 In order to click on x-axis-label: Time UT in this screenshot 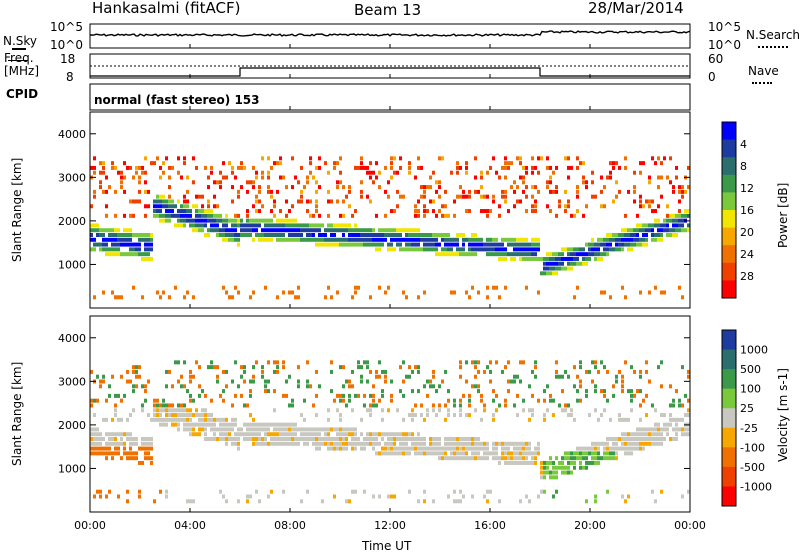, I will do `click(387, 546)`.